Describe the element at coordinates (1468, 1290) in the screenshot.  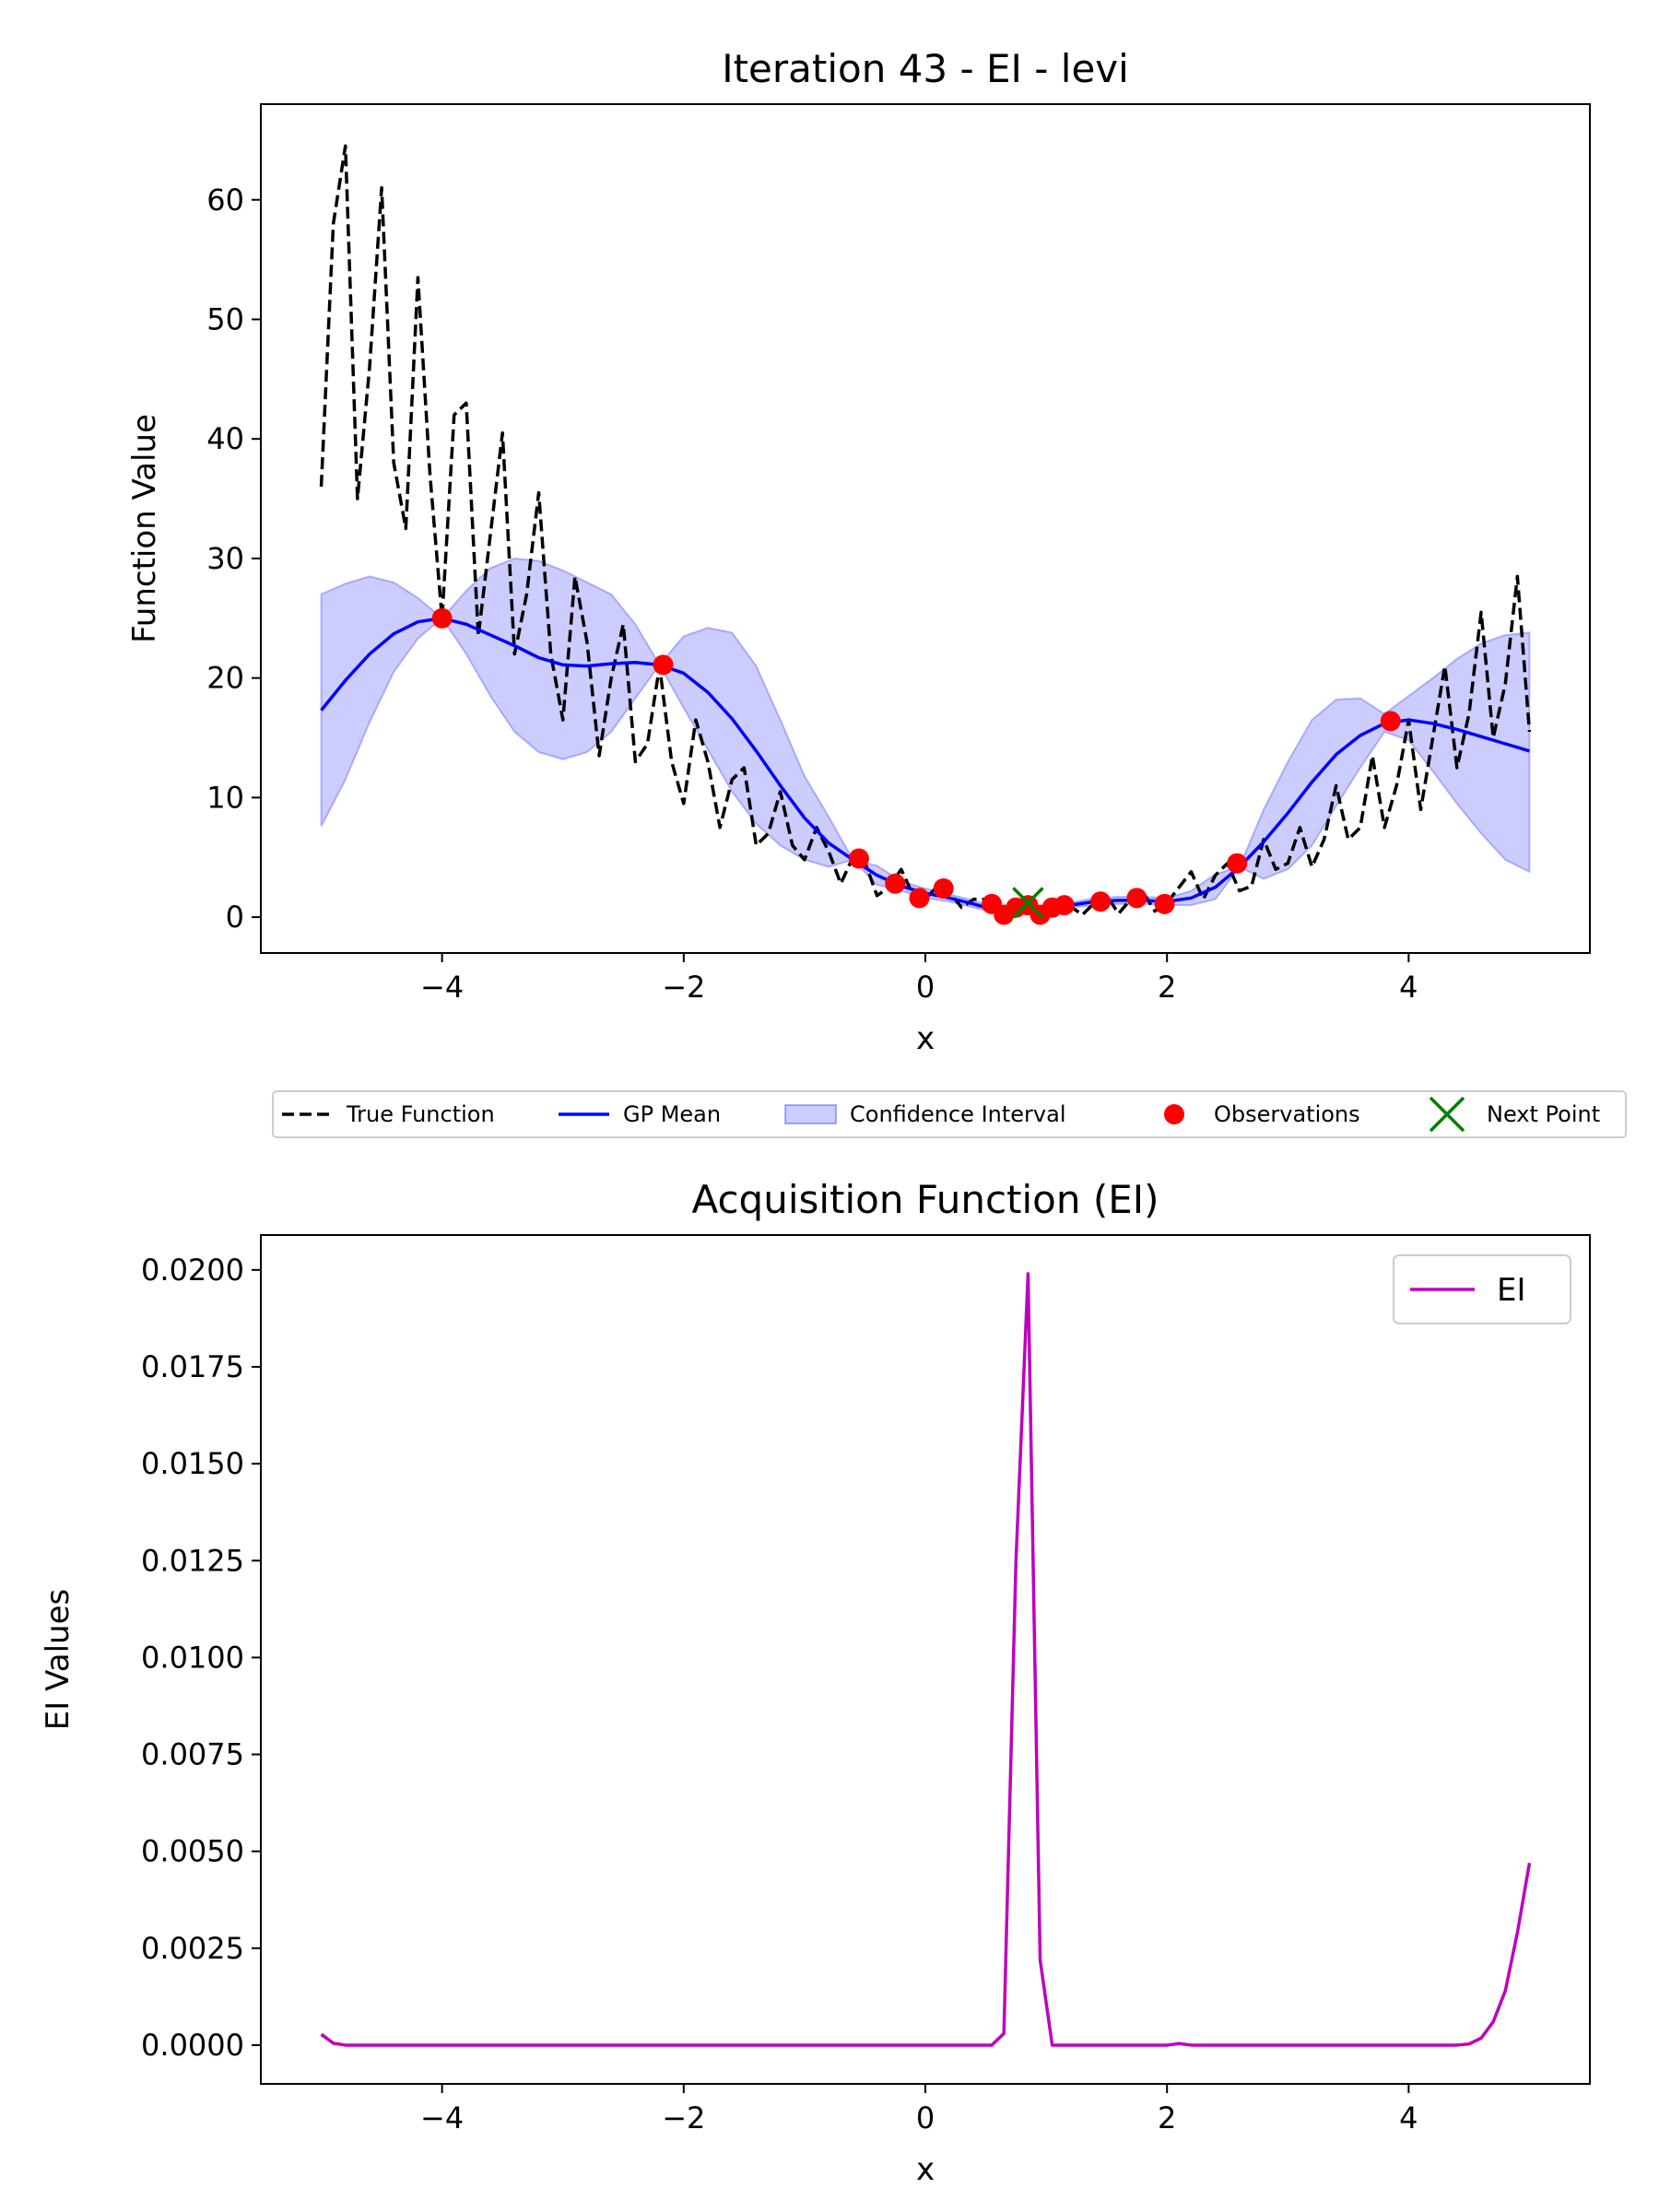
I see `legend-item: EI` at that location.